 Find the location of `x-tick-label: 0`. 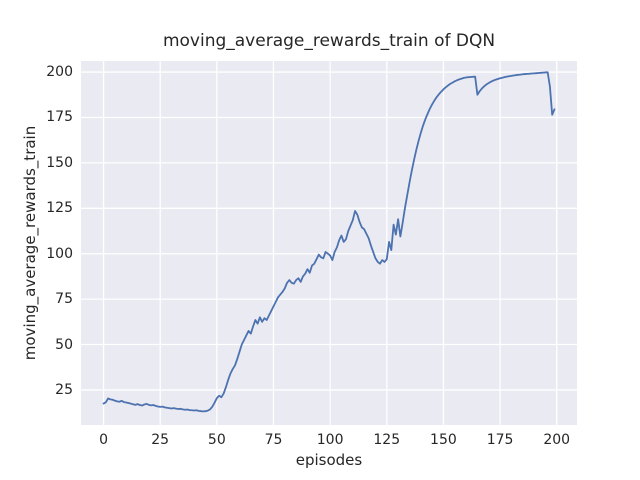

x-tick-label: 0 is located at coordinates (103, 440).